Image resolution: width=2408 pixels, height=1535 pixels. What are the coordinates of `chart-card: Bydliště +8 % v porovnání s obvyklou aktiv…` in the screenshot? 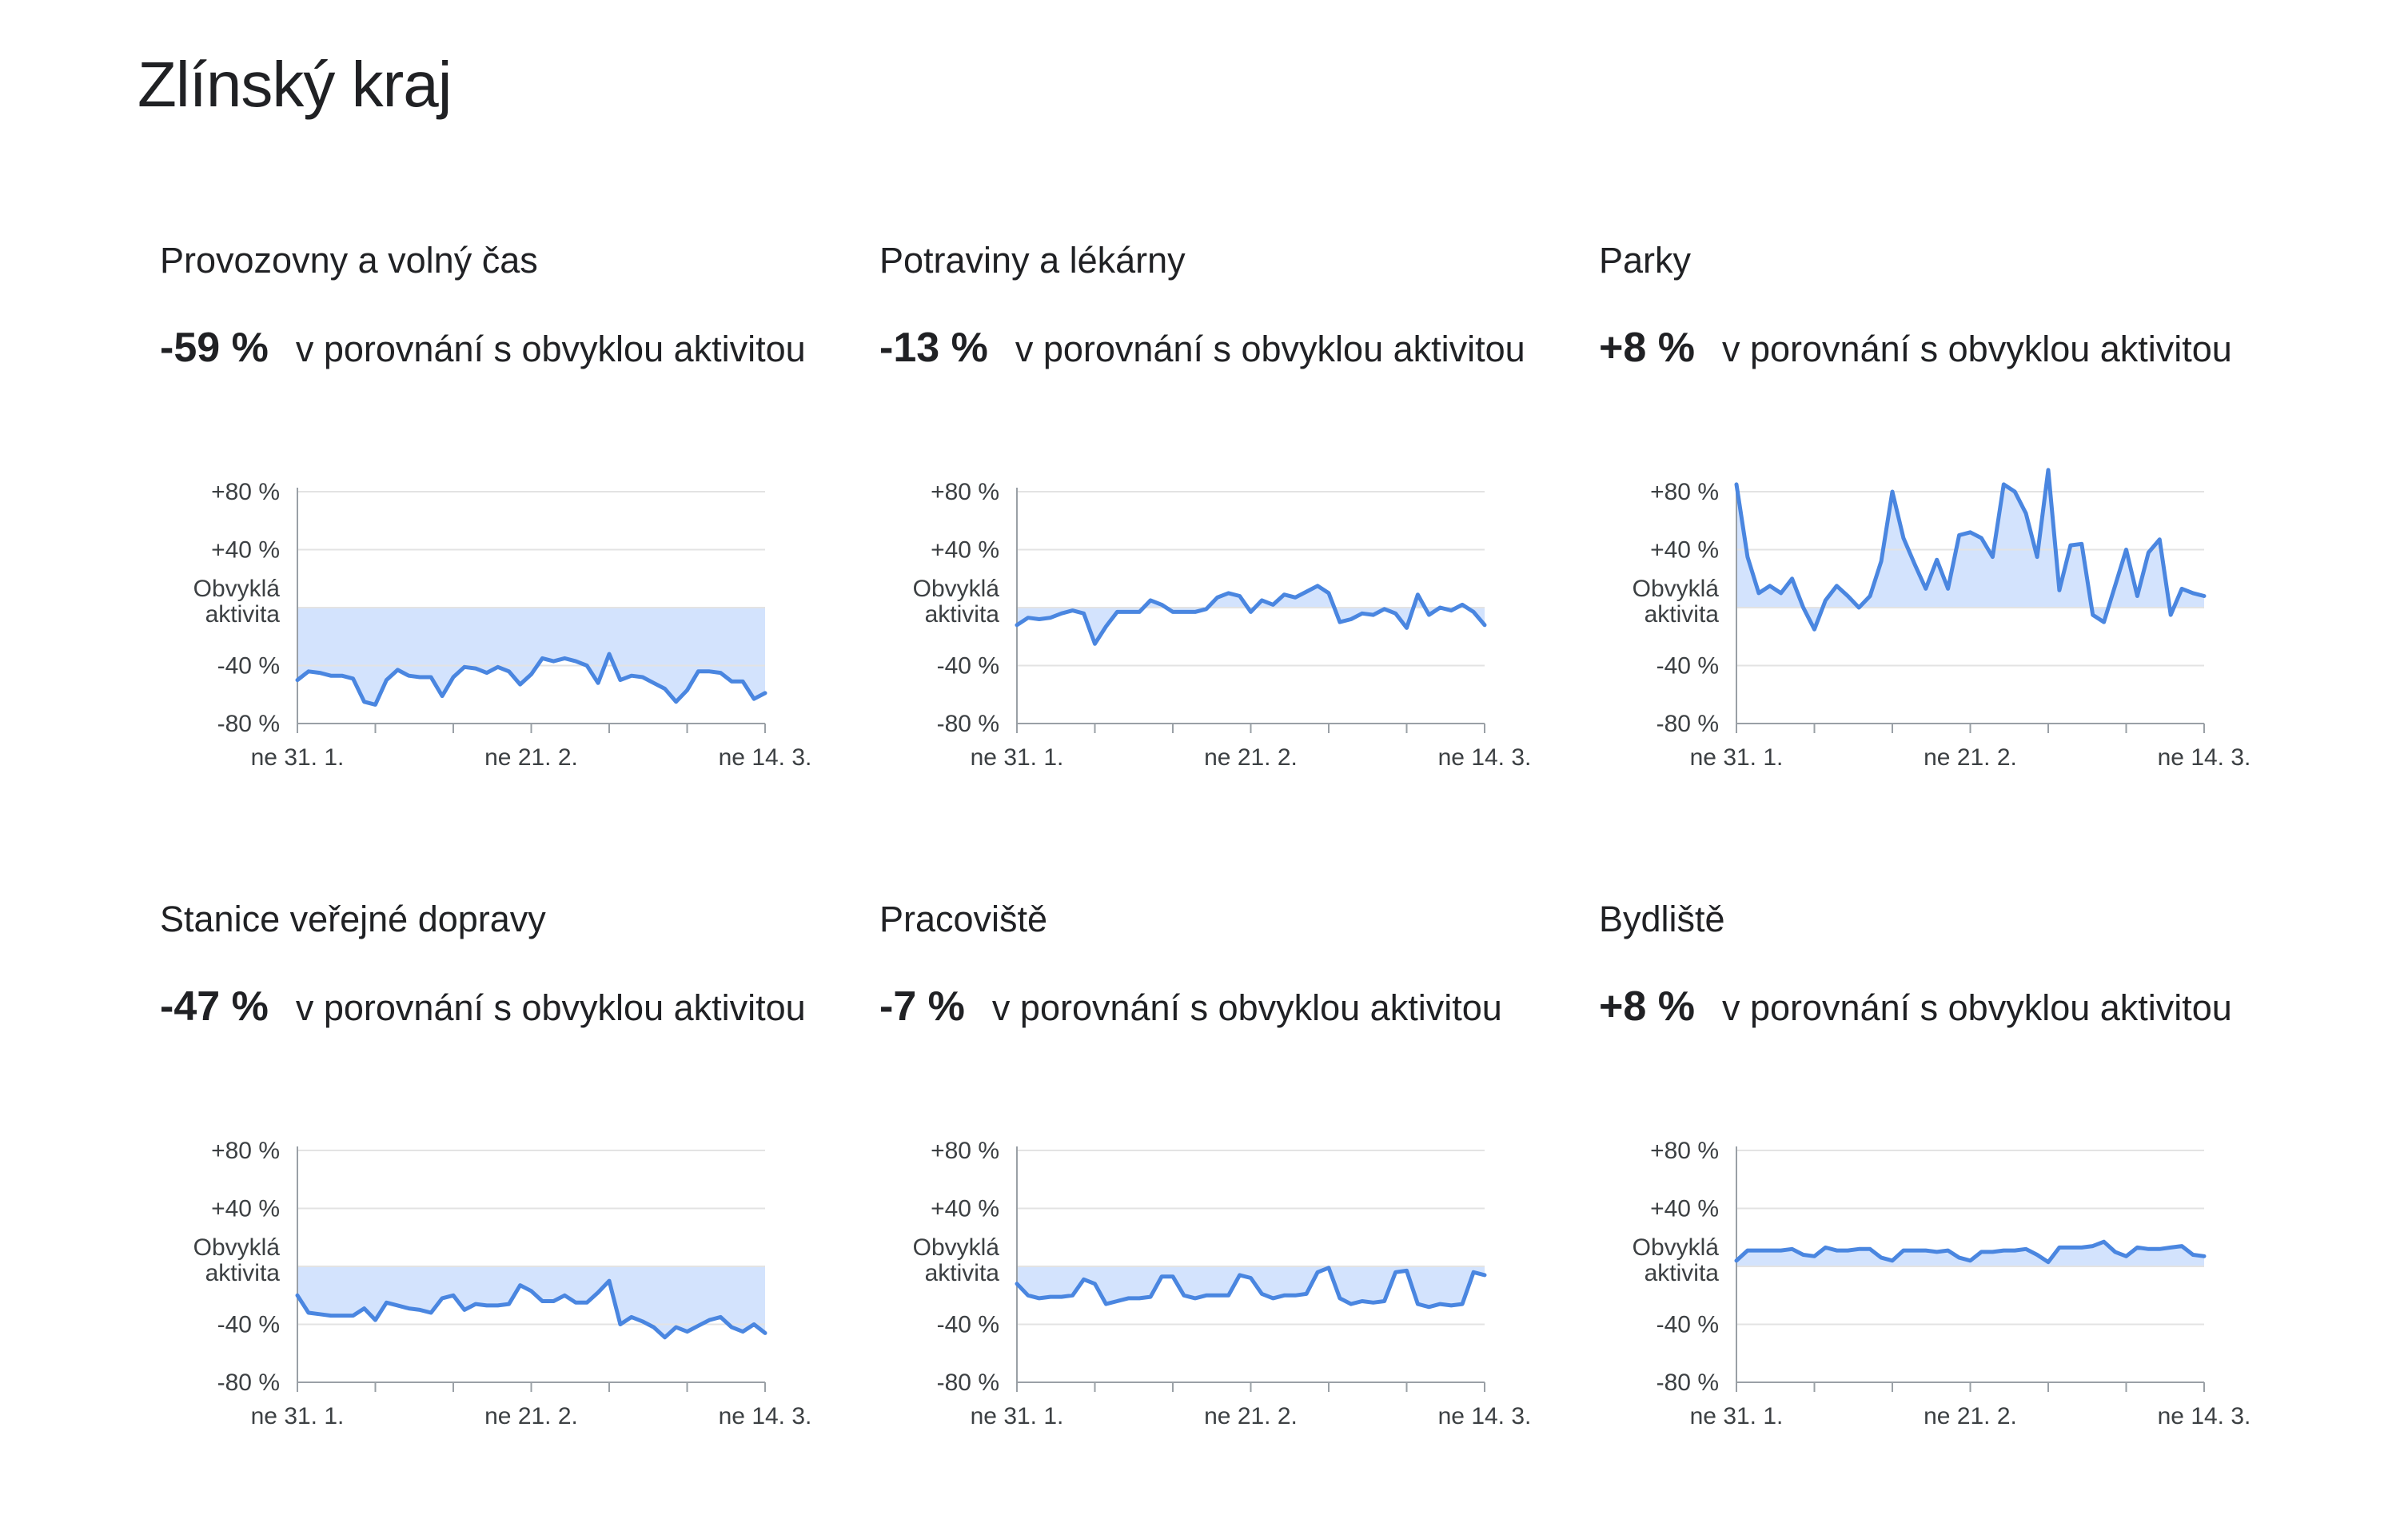 It's located at (1936, 1210).